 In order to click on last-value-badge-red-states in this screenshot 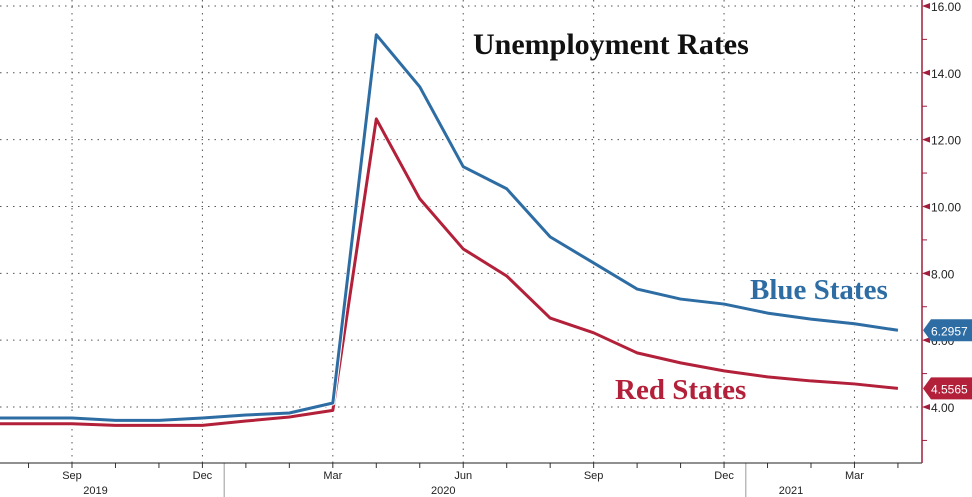, I will do `click(947, 388)`.